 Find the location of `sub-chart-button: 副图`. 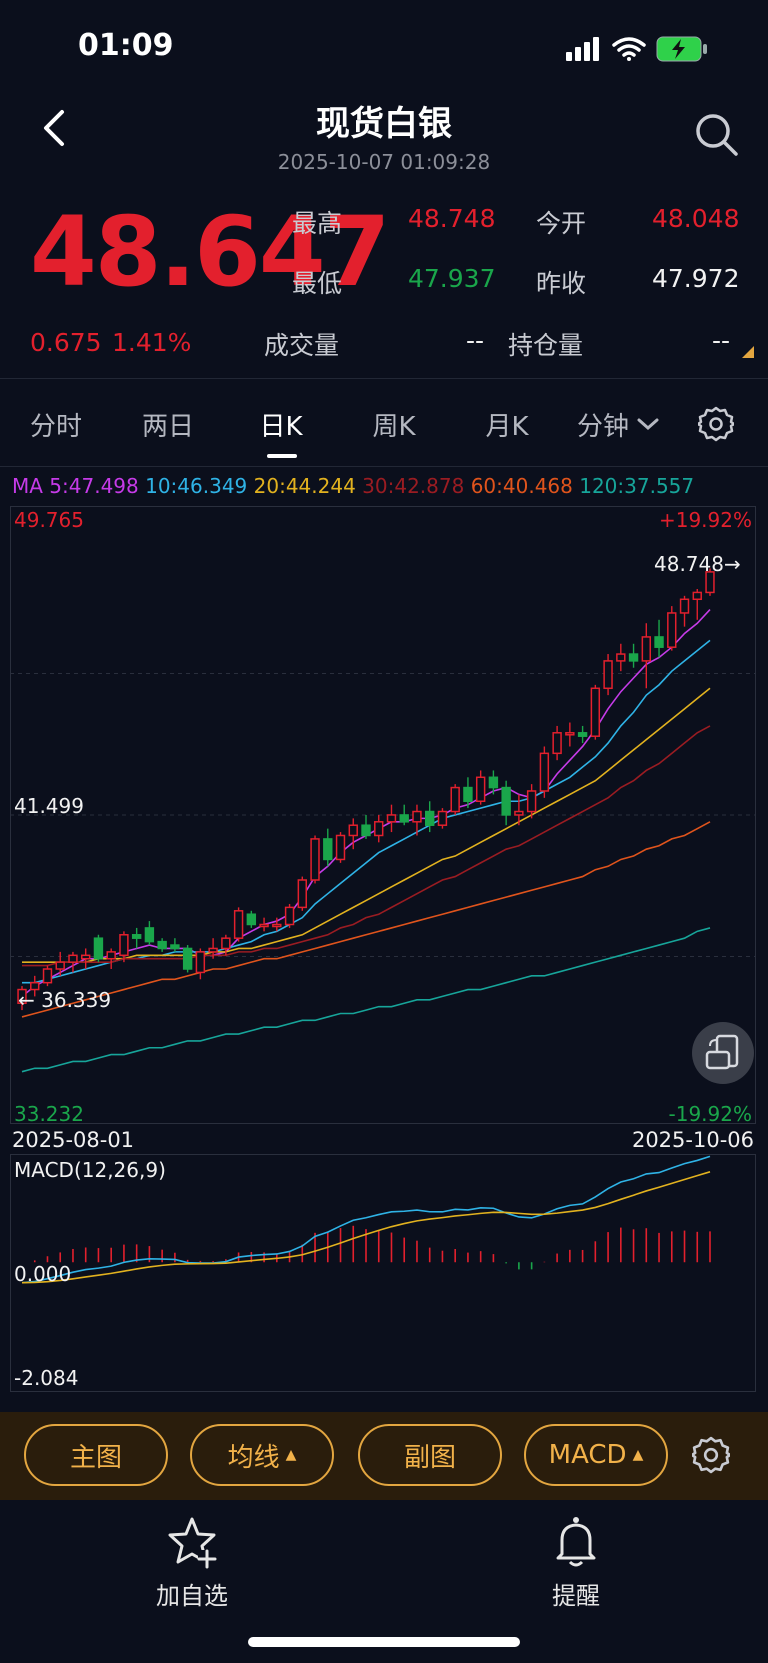

sub-chart-button: 副图 is located at coordinates (430, 1455).